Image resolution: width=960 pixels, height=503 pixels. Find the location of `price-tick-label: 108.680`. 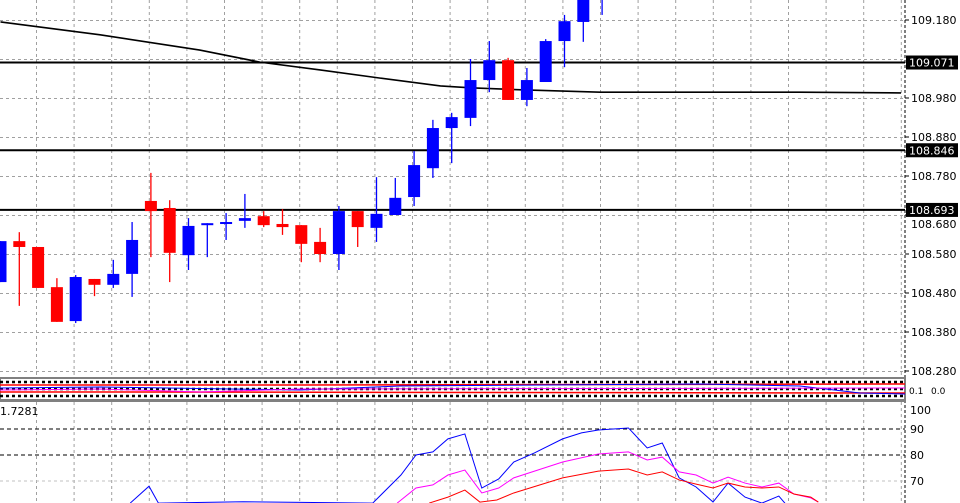

price-tick-label: 108.680 is located at coordinates (934, 224).